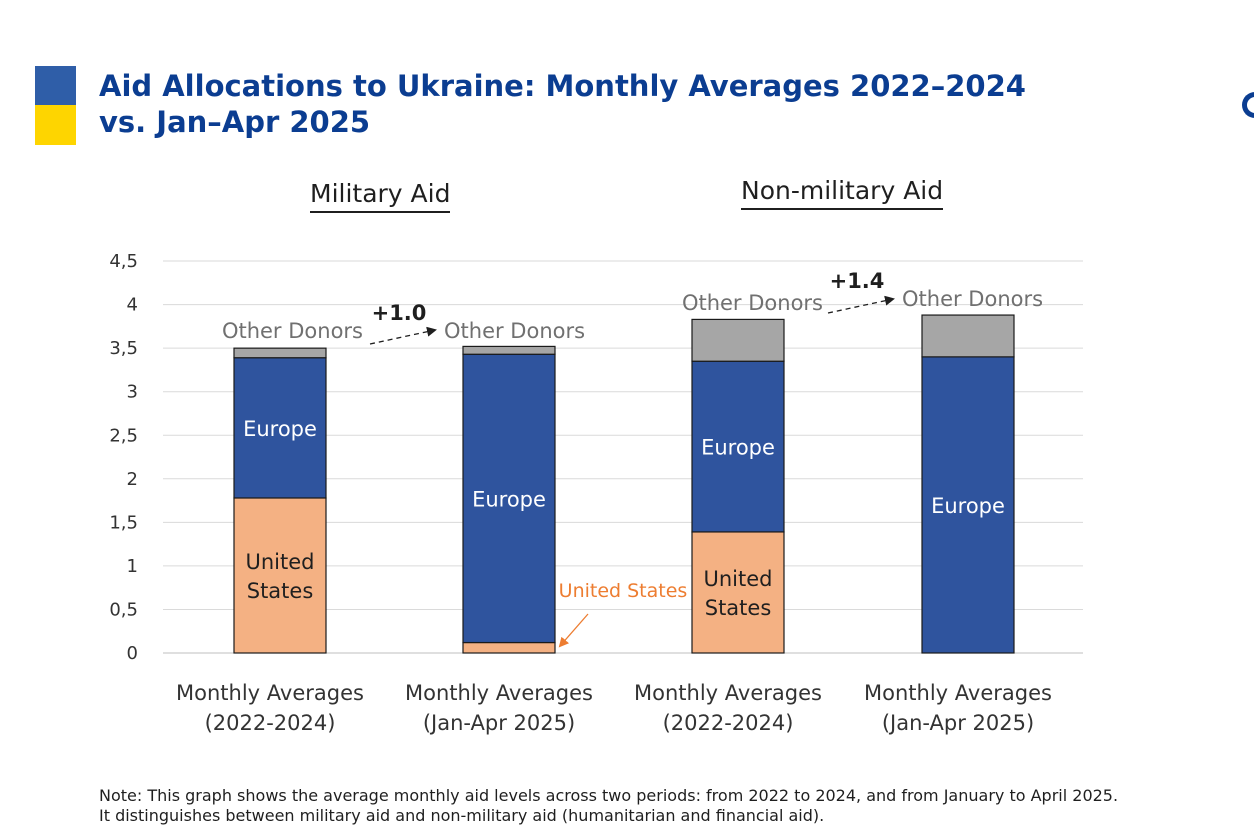  Describe the element at coordinates (1248, 105) in the screenshot. I see `logo-icon` at that location.